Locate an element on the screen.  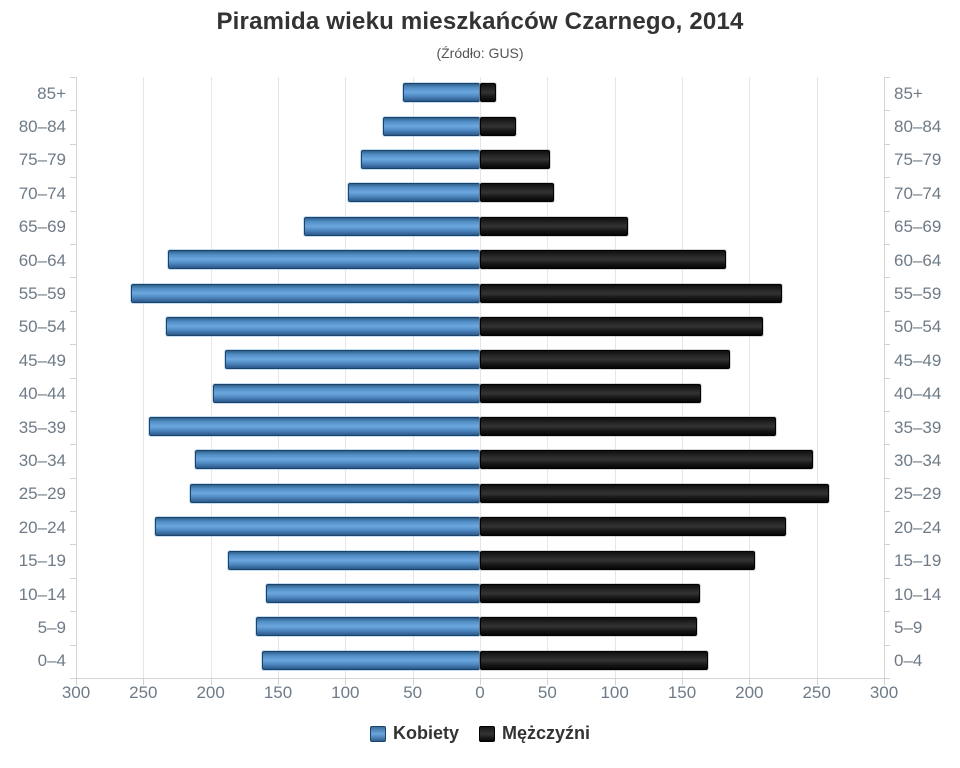
age-label-right-20-24: 20–24 is located at coordinates (918, 527).